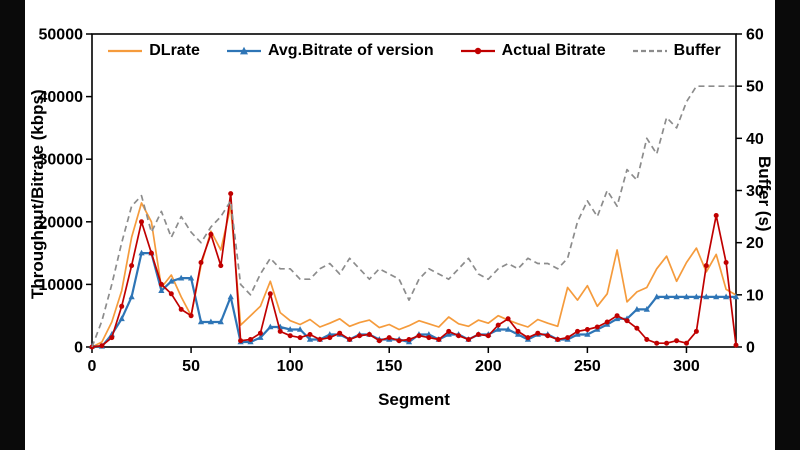  What do you see at coordinates (686, 366) in the screenshot?
I see `x-tick-label: 300` at bounding box center [686, 366].